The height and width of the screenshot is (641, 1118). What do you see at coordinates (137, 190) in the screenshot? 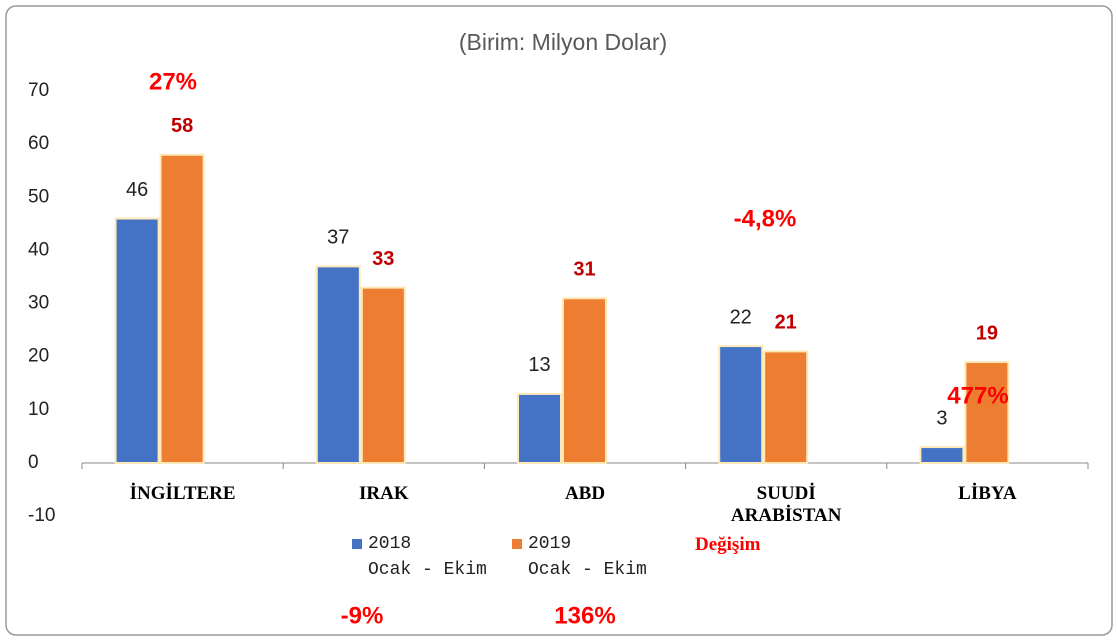
I see `data-label: 46` at bounding box center [137, 190].